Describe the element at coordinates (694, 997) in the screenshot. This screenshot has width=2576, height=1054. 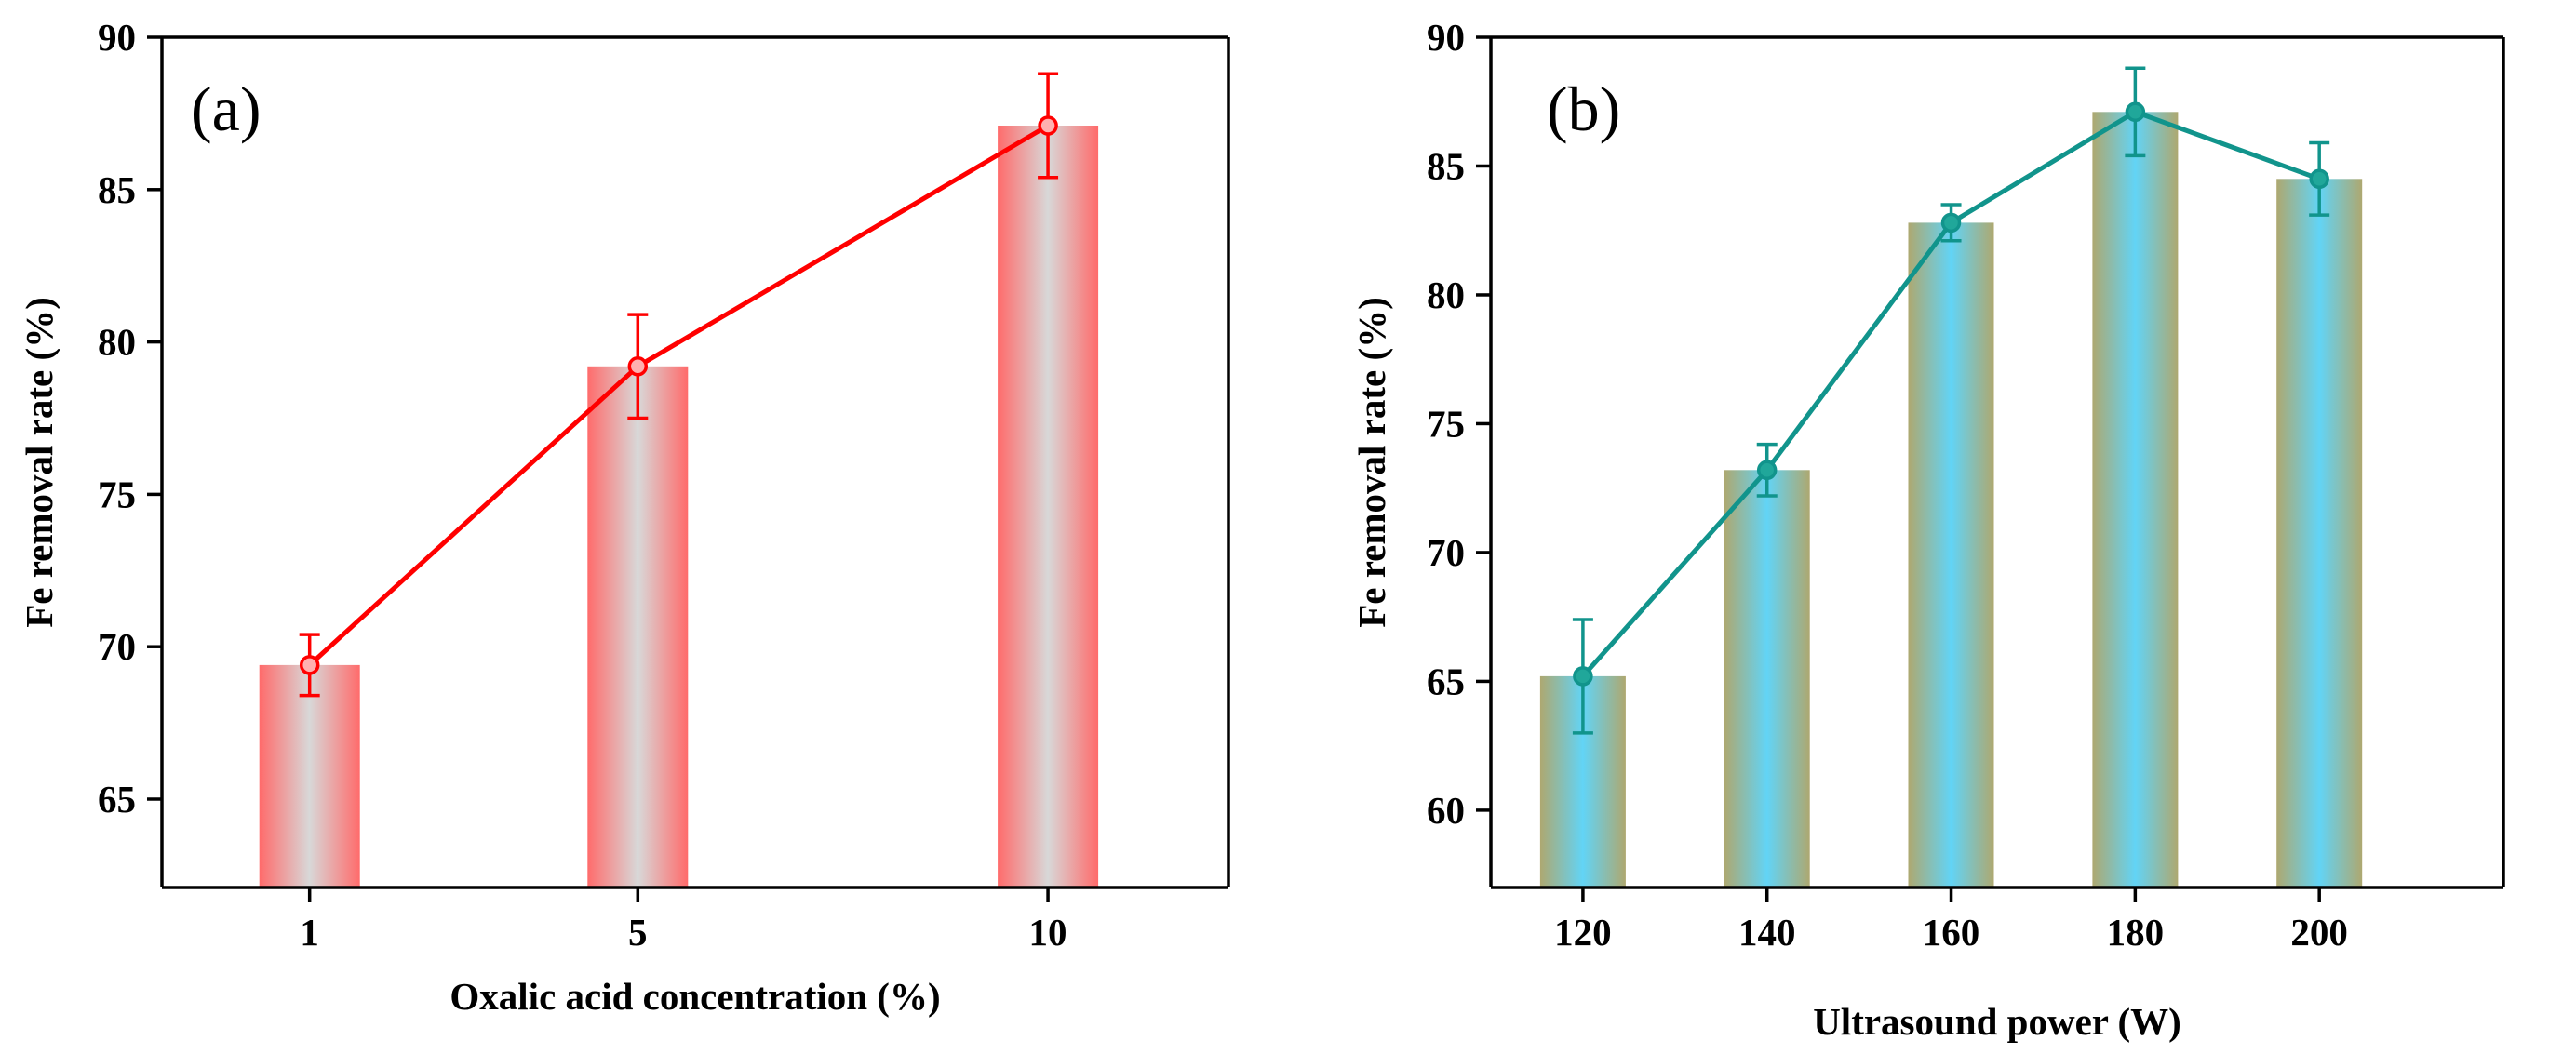
I see `x-axis-title: Oxalic acid concentration (%)` at that location.